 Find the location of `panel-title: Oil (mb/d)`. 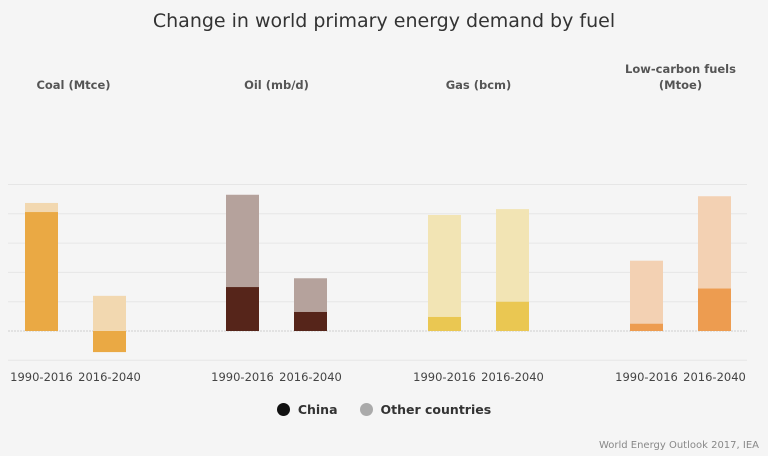

panel-title: Oil (mb/d) is located at coordinates (276, 85).